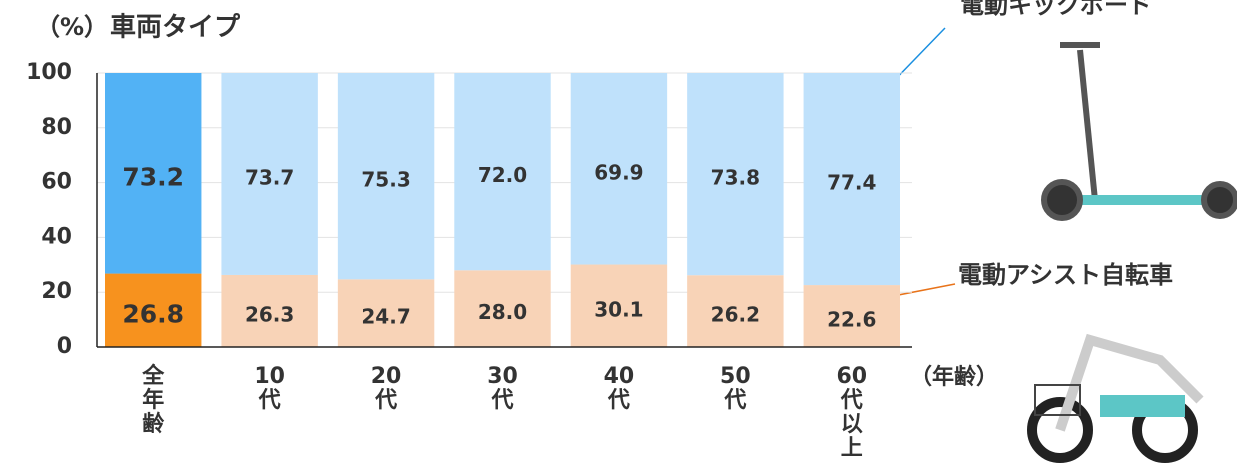 This screenshot has height=468, width=1237. I want to click on legend-label: 電動キックボード, so click(1056, 9).